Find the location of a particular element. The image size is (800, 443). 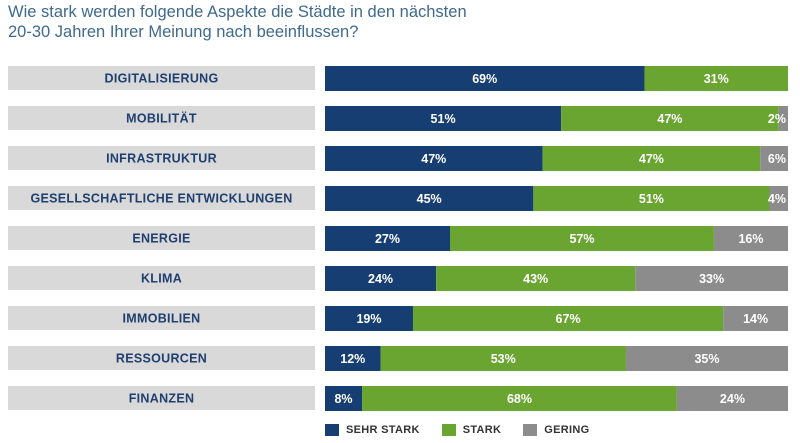

bar-immobilien-sehr-stark is located at coordinates (369, 318).